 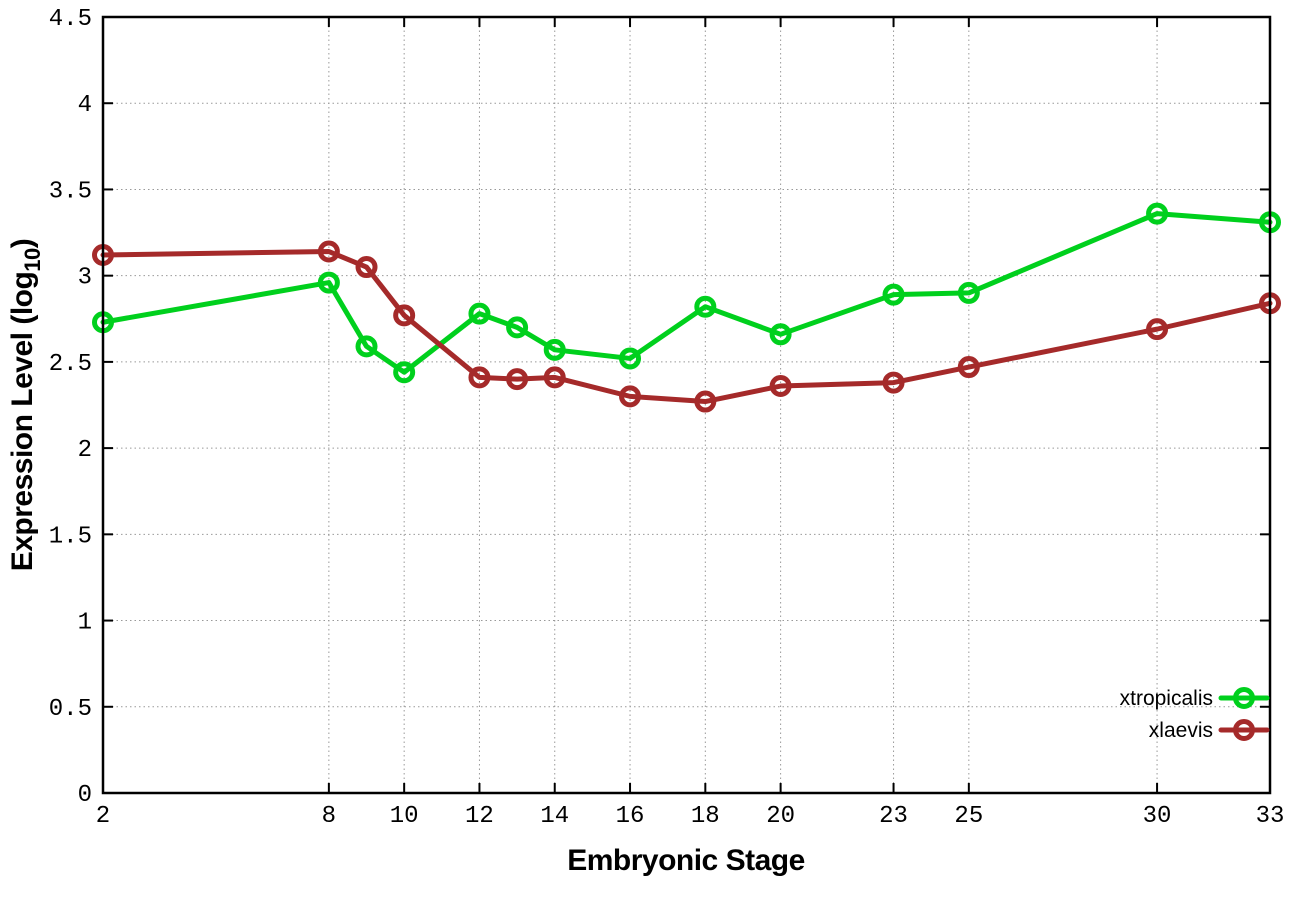 What do you see at coordinates (22, 422) in the screenshot?
I see `y-axis-title-main: Expression Level (log` at bounding box center [22, 422].